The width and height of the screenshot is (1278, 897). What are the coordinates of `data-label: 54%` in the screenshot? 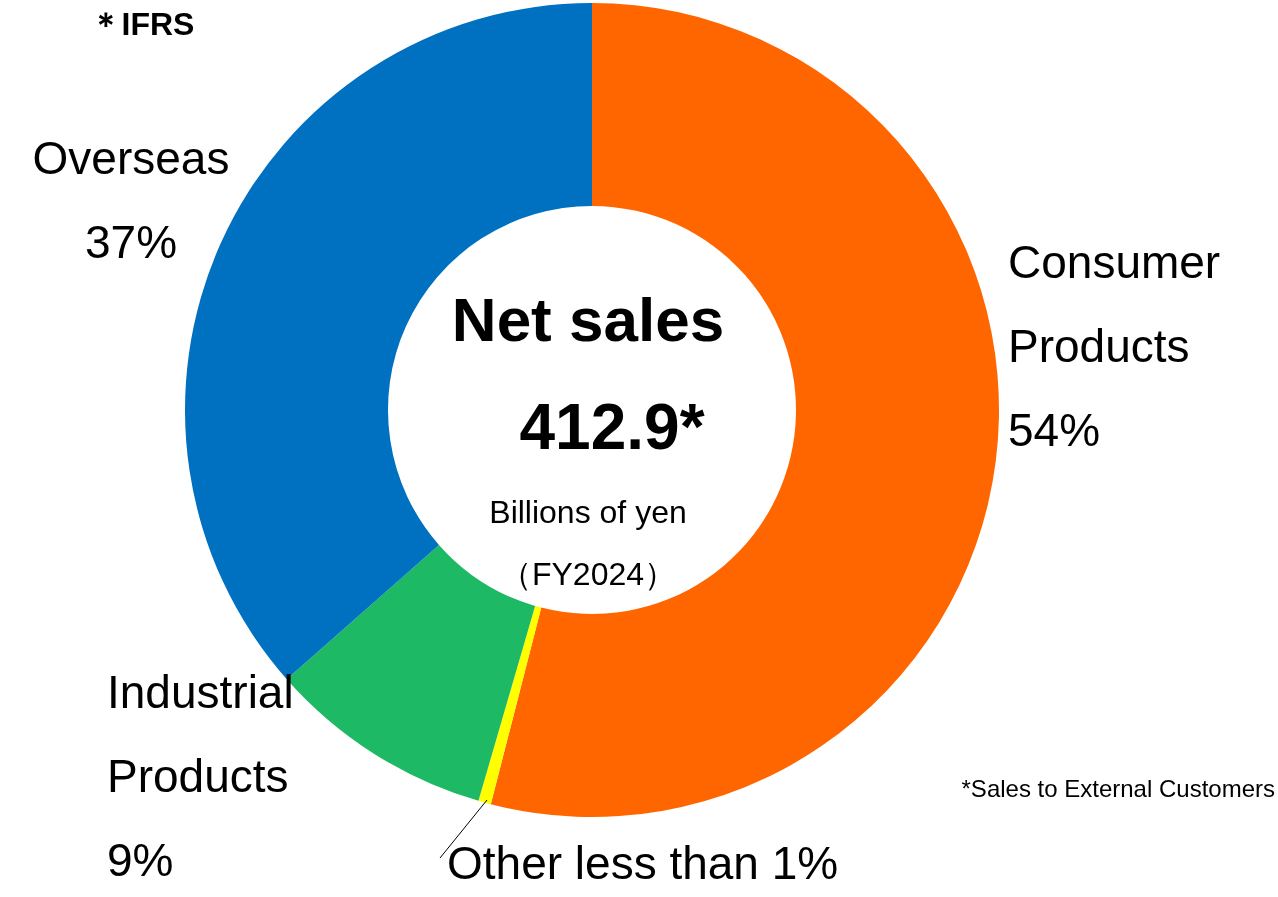 It's located at (1054, 430).